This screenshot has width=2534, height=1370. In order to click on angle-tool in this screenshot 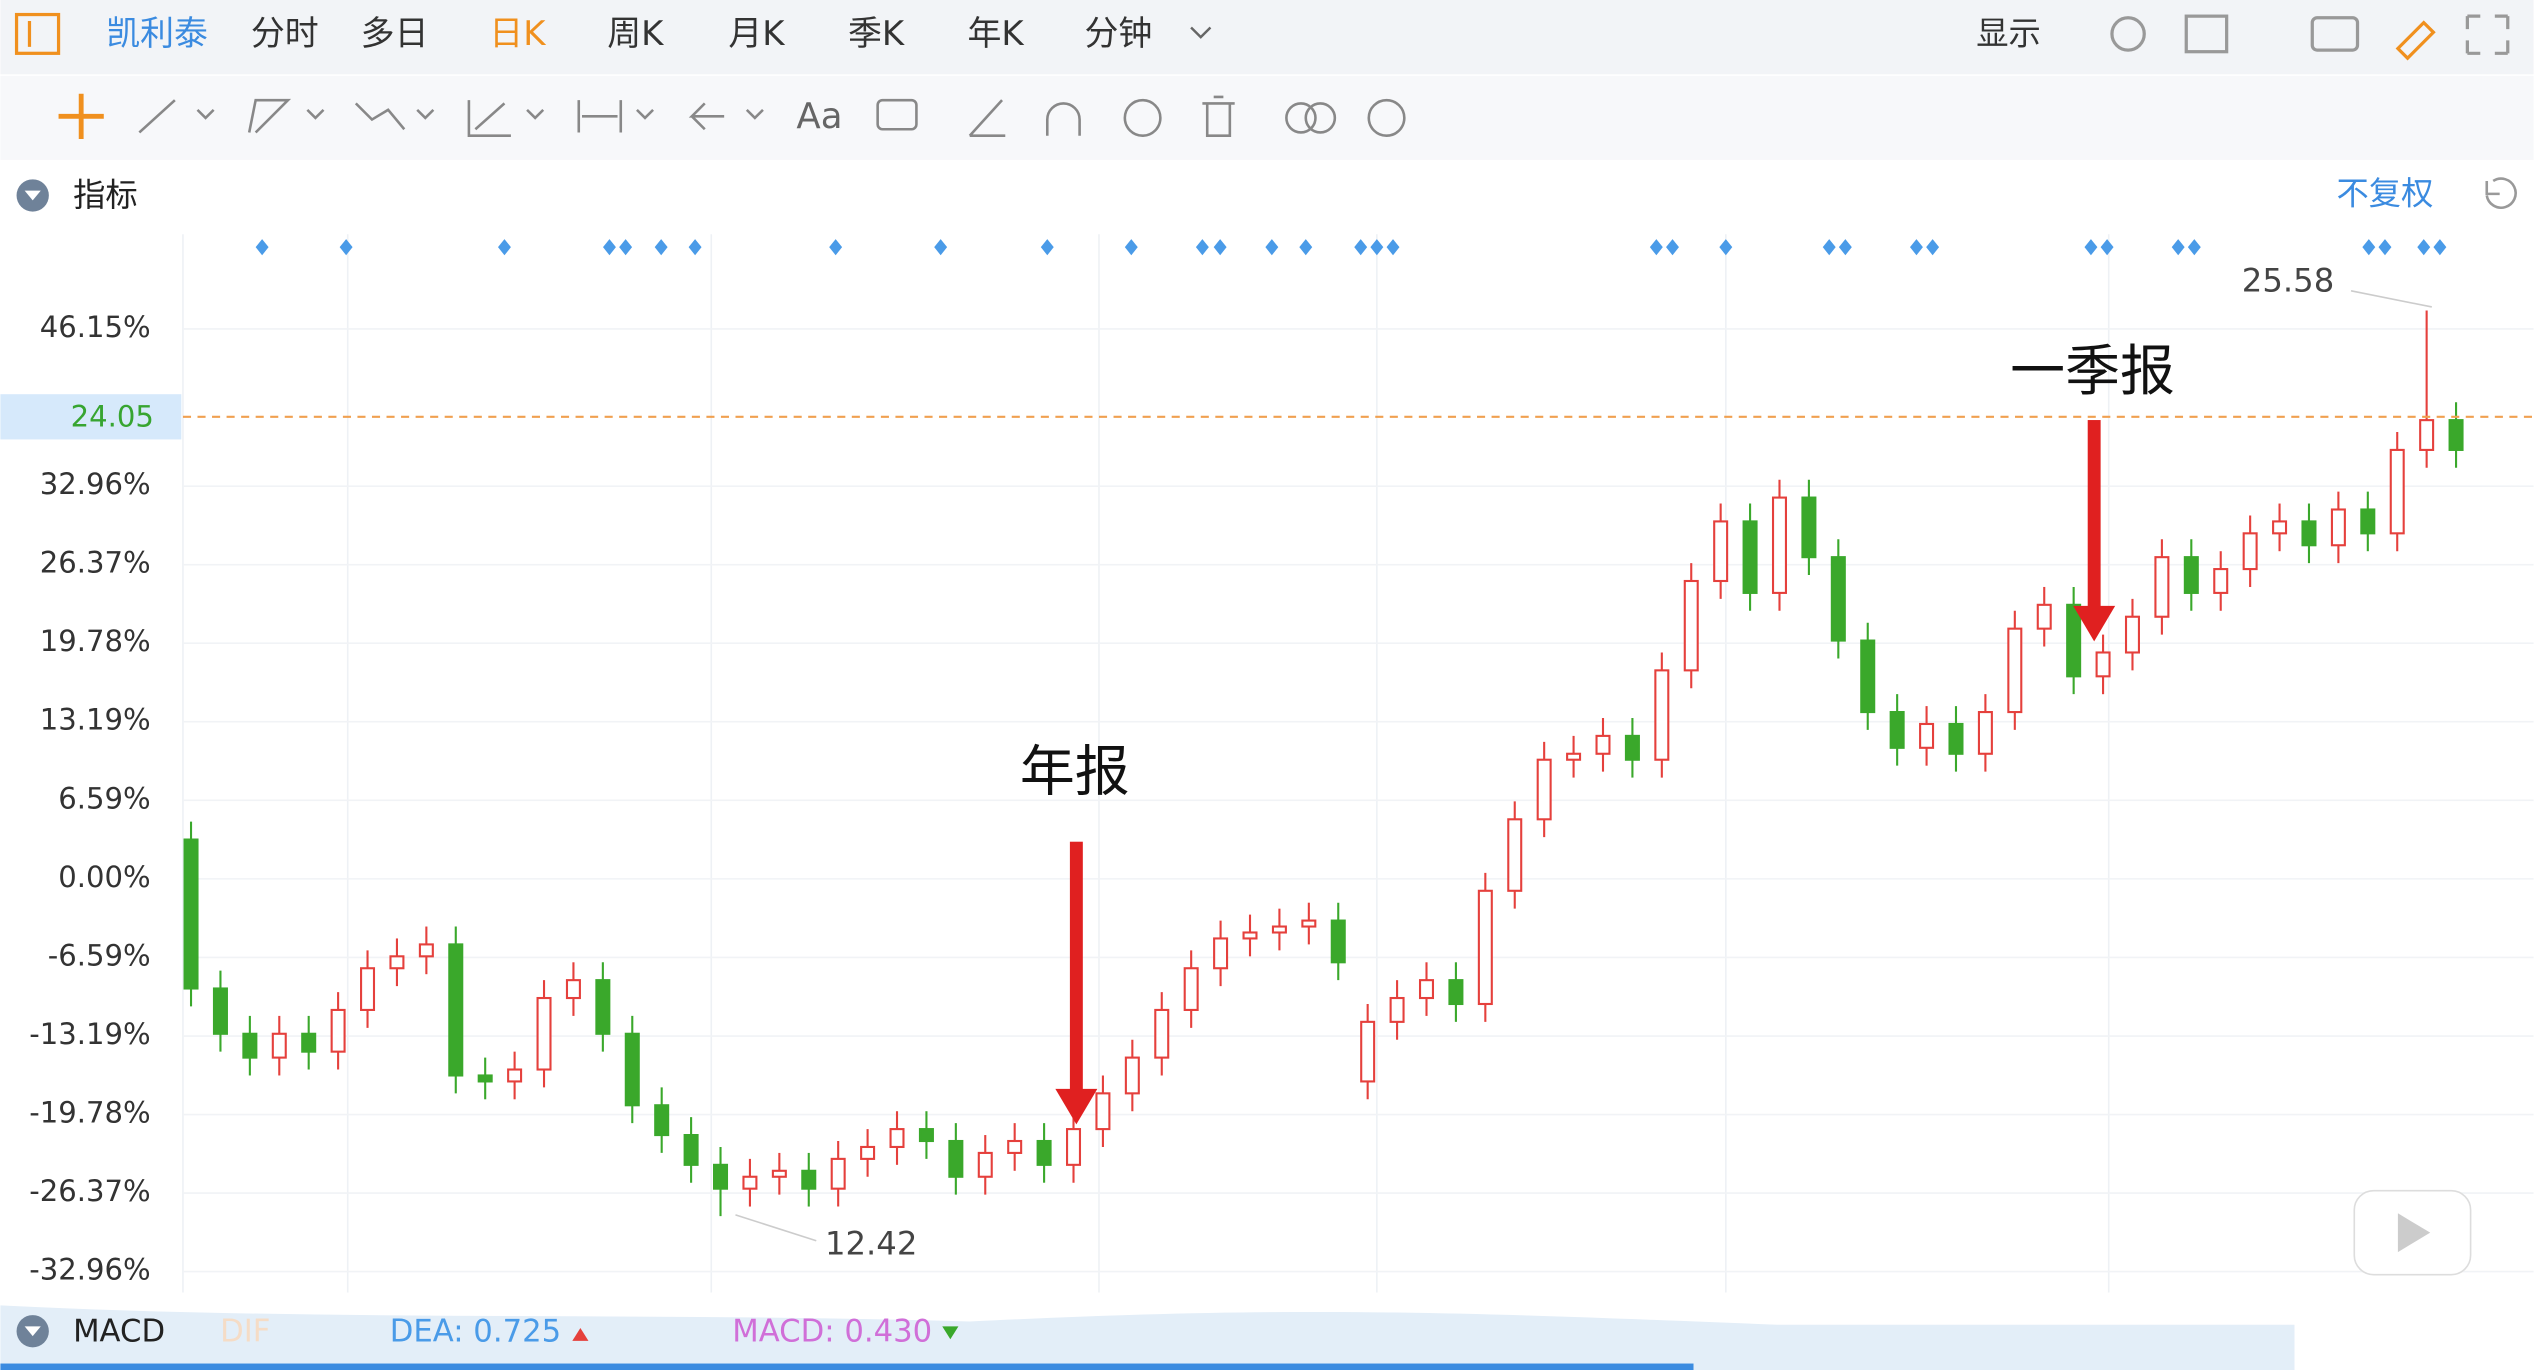, I will do `click(987, 118)`.